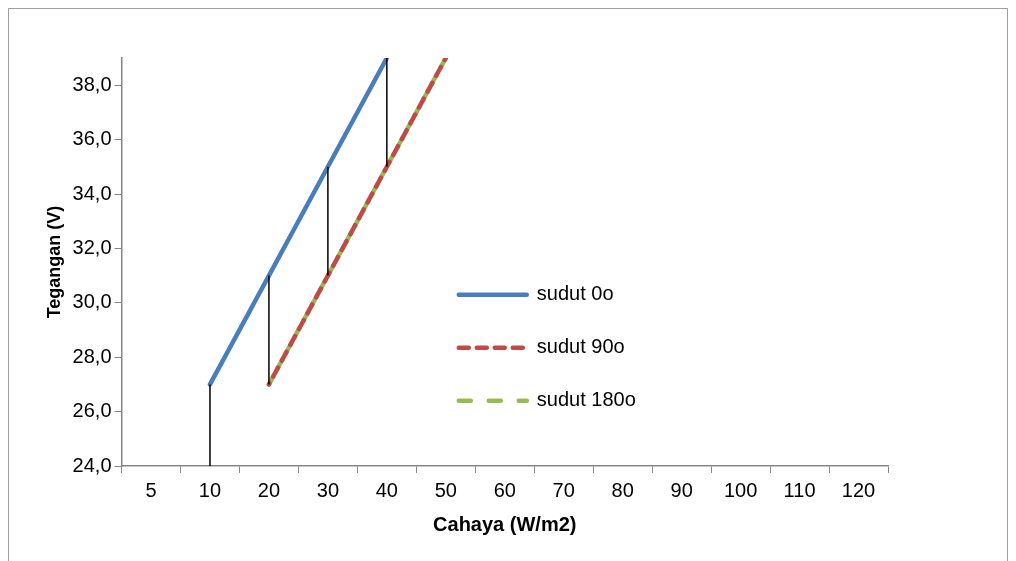  What do you see at coordinates (622, 489) in the screenshot?
I see `x-tick-label: 80` at bounding box center [622, 489].